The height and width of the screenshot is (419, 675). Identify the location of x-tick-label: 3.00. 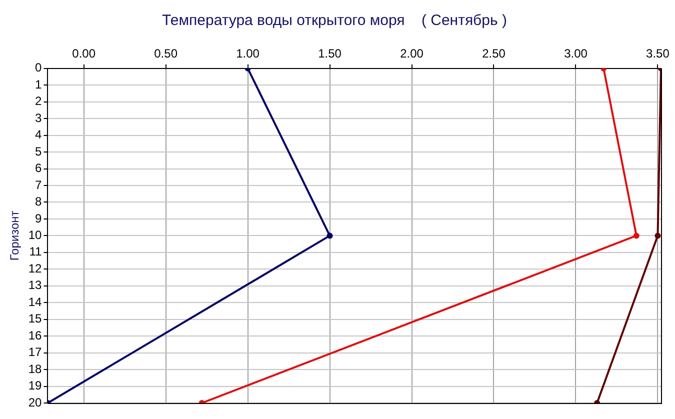
(576, 53).